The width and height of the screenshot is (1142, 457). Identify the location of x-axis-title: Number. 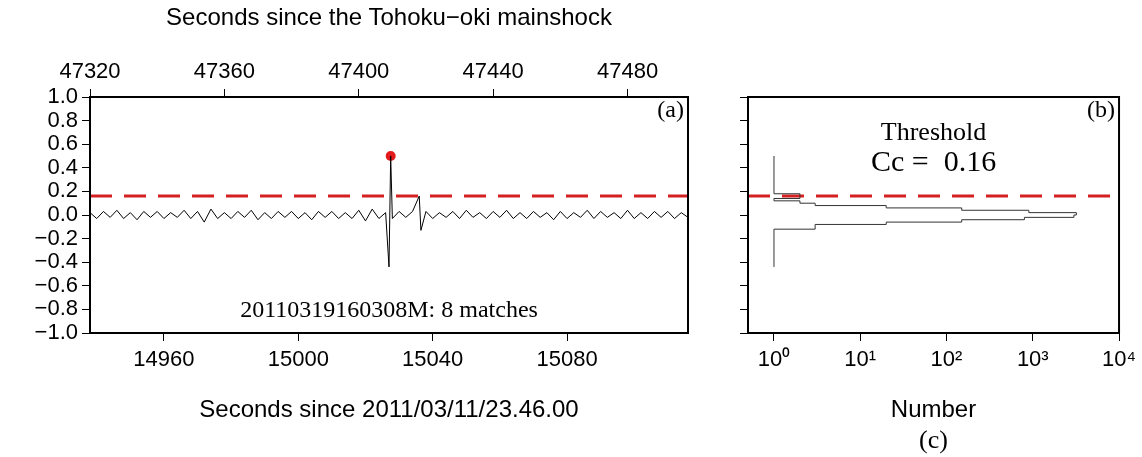
(933, 409).